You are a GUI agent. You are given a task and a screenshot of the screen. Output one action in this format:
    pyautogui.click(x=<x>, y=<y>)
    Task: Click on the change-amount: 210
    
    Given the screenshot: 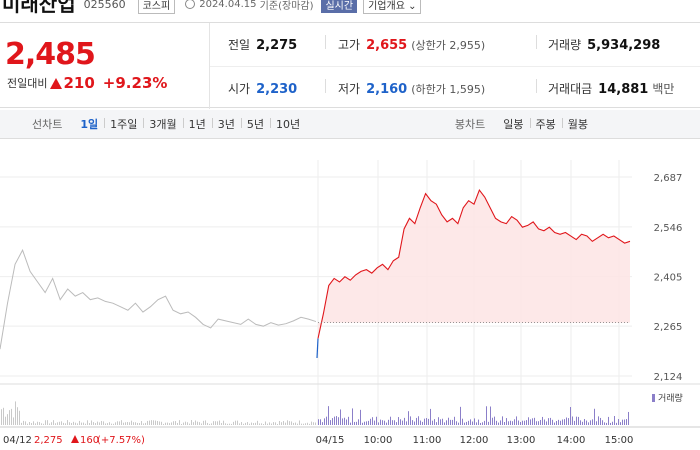 What is the action you would take?
    pyautogui.click(x=79, y=83)
    